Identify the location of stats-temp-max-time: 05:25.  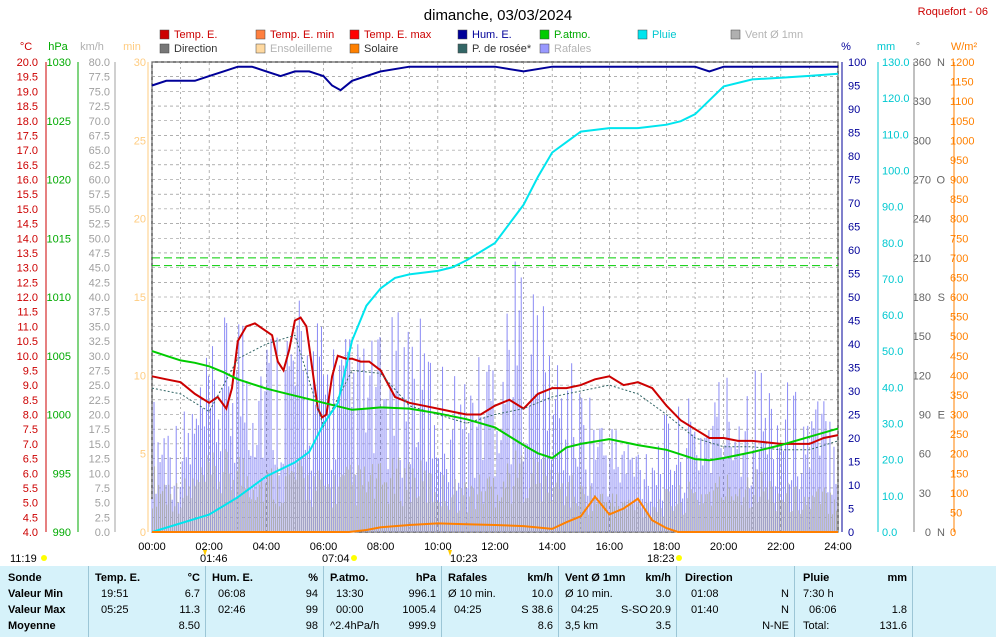
(115, 610).